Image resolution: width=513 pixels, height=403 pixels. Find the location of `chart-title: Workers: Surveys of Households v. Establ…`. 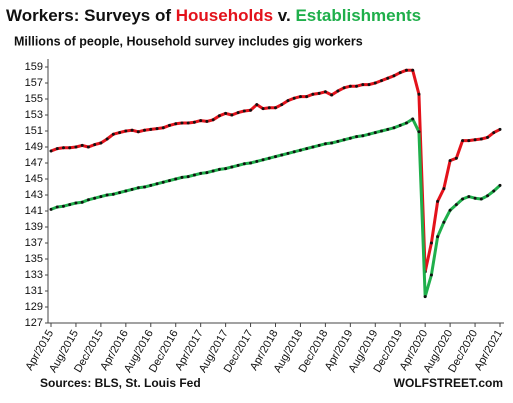

chart-title: Workers: Surveys of Households v. Establ… is located at coordinates (213, 15).